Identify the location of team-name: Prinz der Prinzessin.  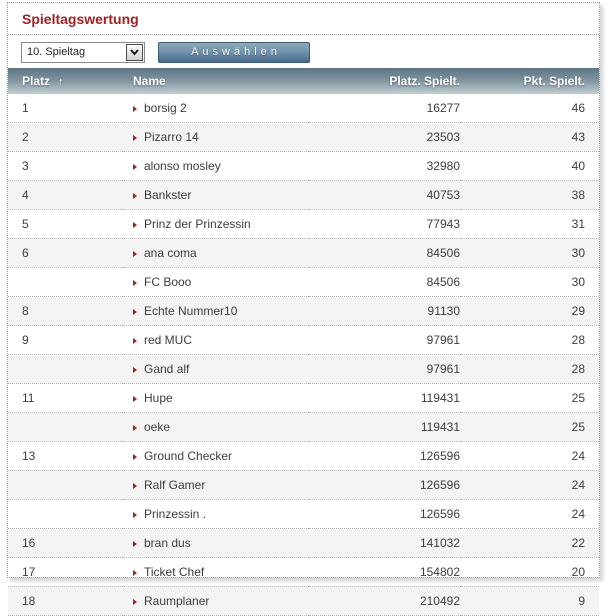
(197, 224).